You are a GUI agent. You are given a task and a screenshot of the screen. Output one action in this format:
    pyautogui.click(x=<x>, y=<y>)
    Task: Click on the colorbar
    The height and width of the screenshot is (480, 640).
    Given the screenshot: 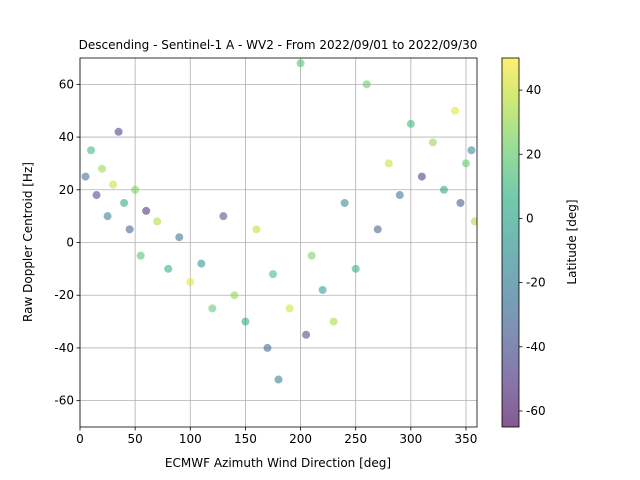 What is the action you would take?
    pyautogui.click(x=510, y=242)
    